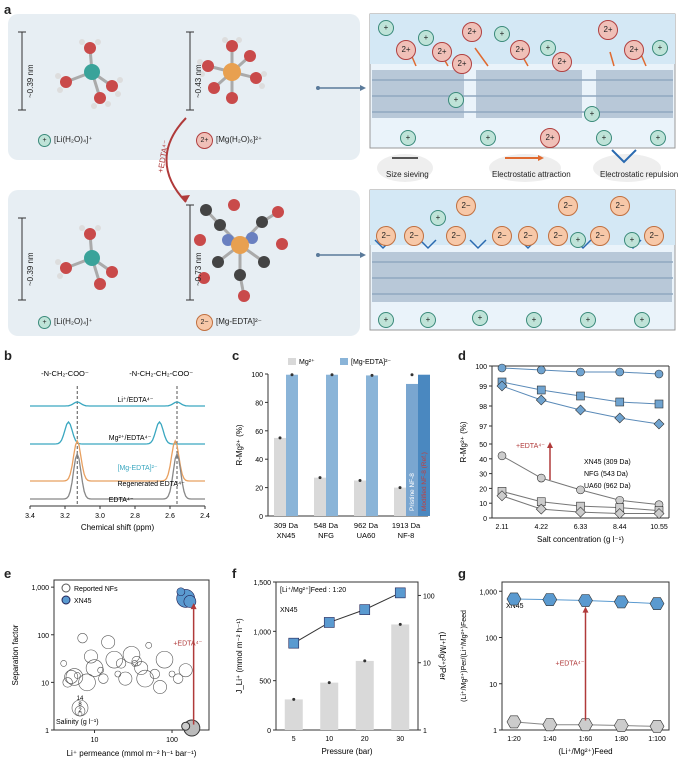  What do you see at coordinates (289, 610) in the screenshot?
I see `chart-subtitle: XN45` at bounding box center [289, 610].